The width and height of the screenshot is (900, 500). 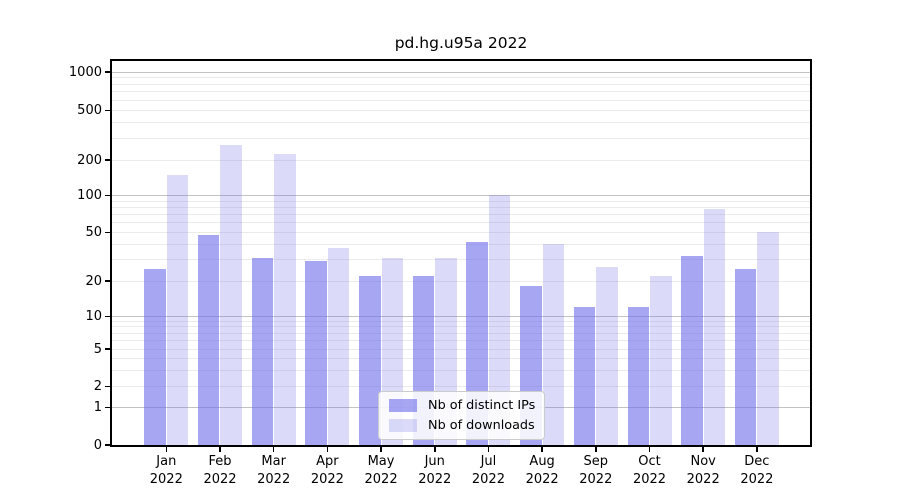 I want to click on y-tick-label: 5, so click(x=97, y=349).